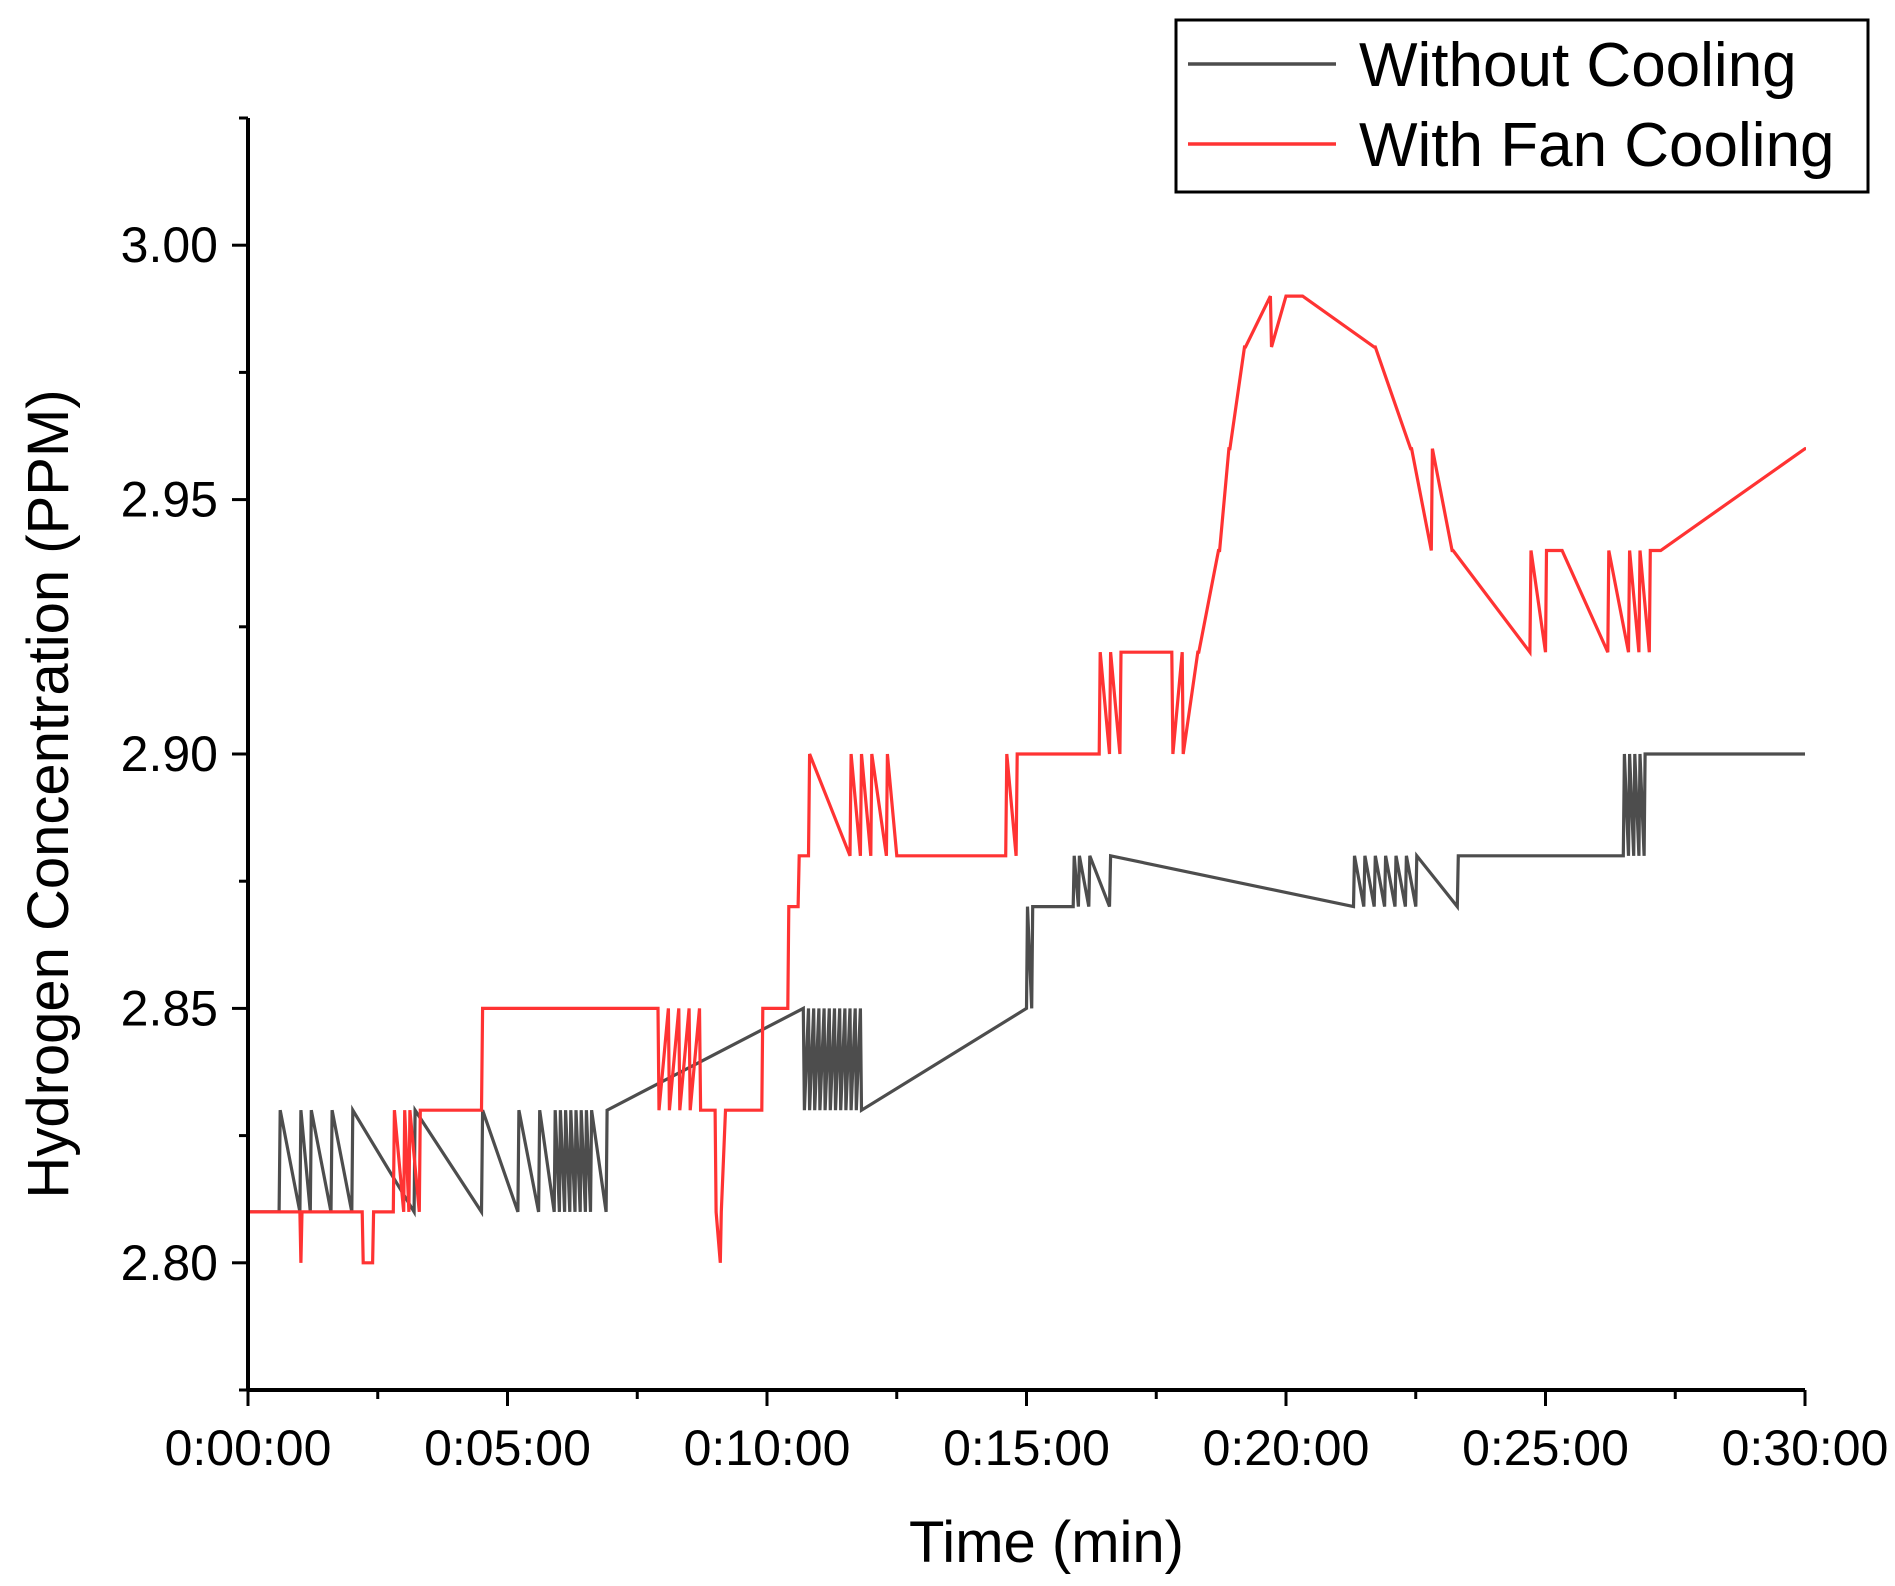 This screenshot has height=1586, width=1895. What do you see at coordinates (507, 1448) in the screenshot?
I see `x-tick-label: 0:05:00` at bounding box center [507, 1448].